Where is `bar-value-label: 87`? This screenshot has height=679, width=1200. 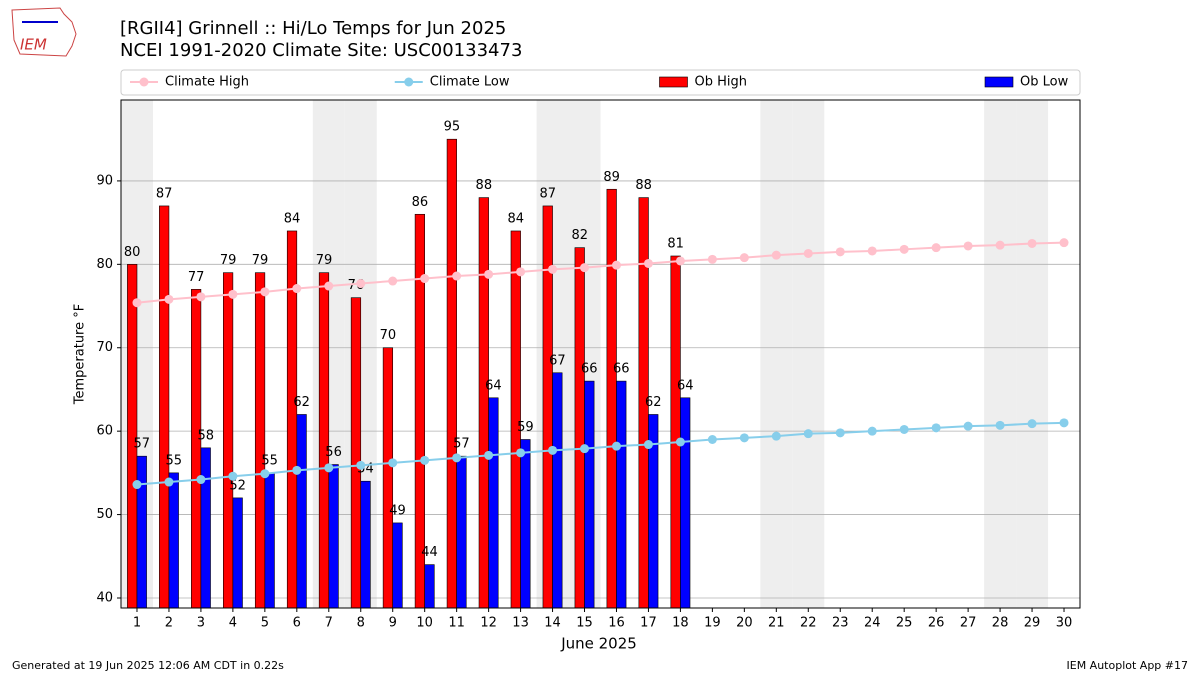 bar-value-label: 87 is located at coordinates (547, 193).